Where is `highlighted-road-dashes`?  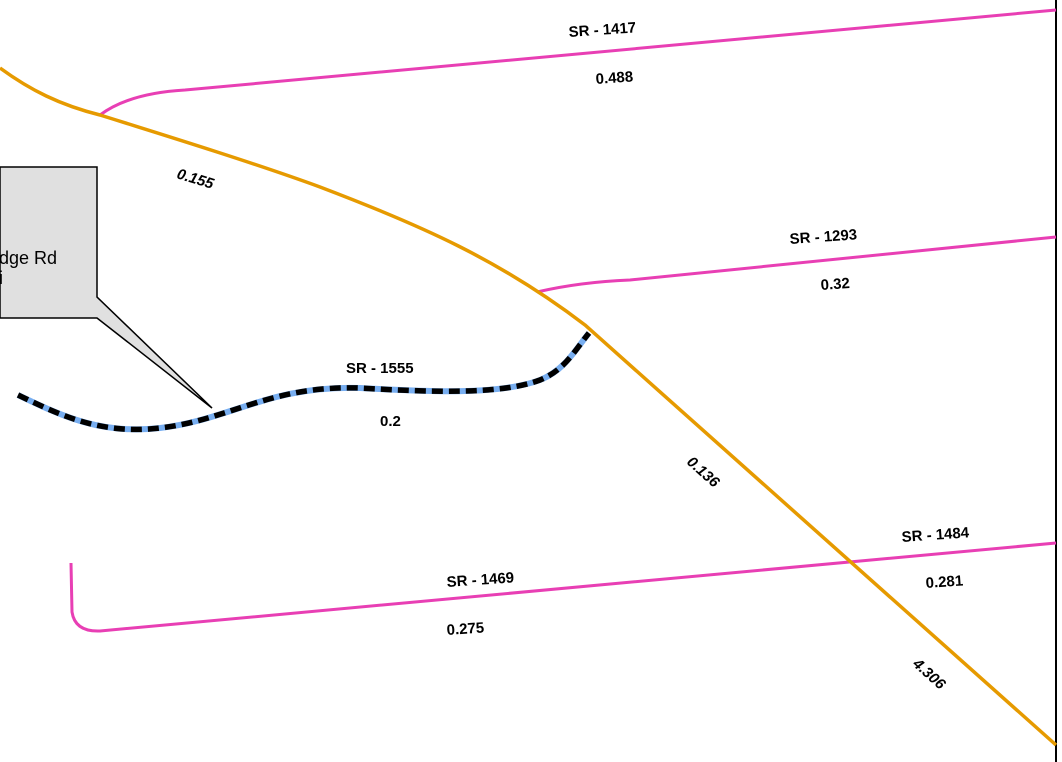
highlighted-road-dashes is located at coordinates (304, 382).